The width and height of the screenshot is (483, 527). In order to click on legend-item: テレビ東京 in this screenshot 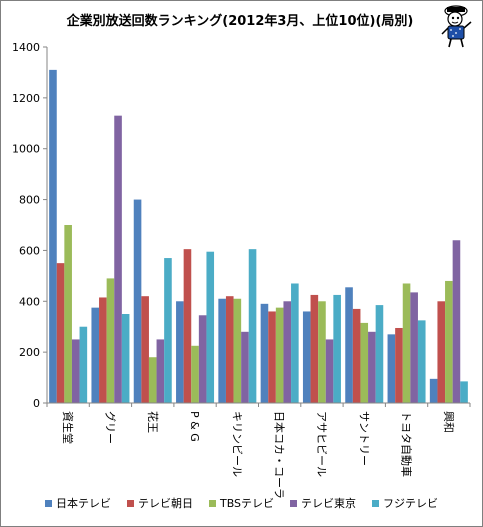, I will do `click(323, 503)`.